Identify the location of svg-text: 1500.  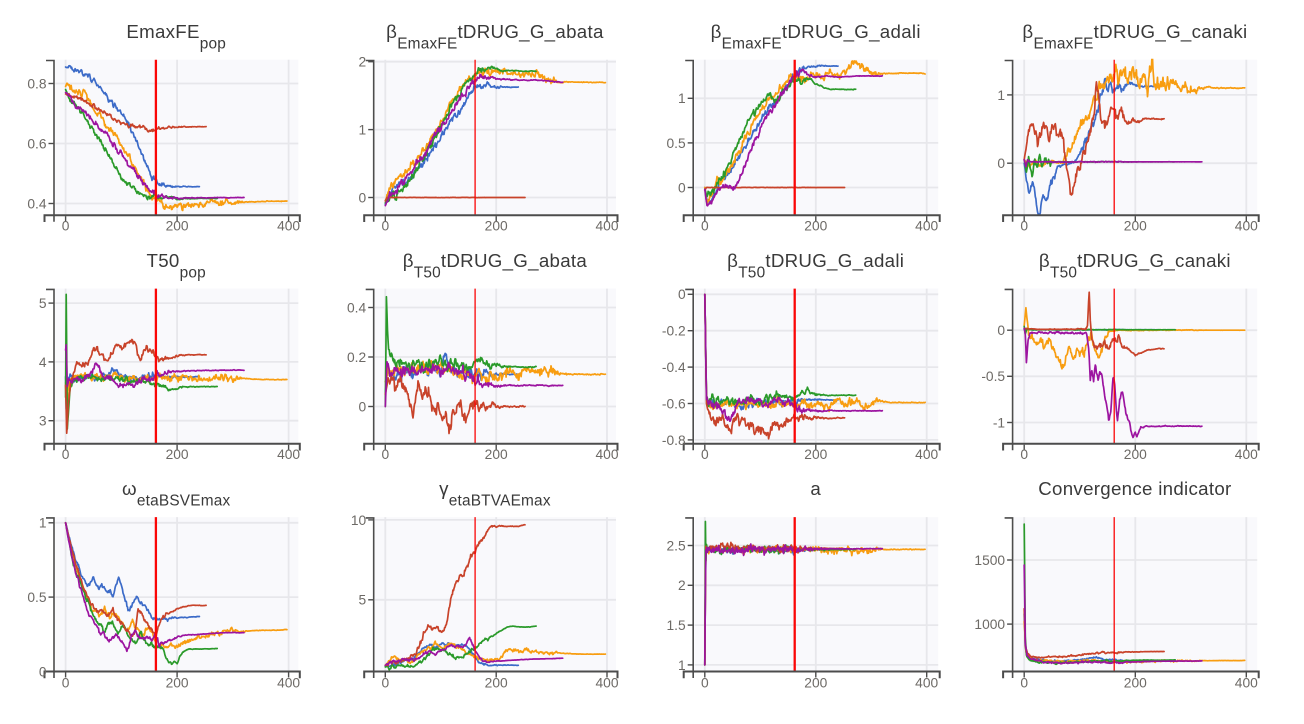
(989, 560).